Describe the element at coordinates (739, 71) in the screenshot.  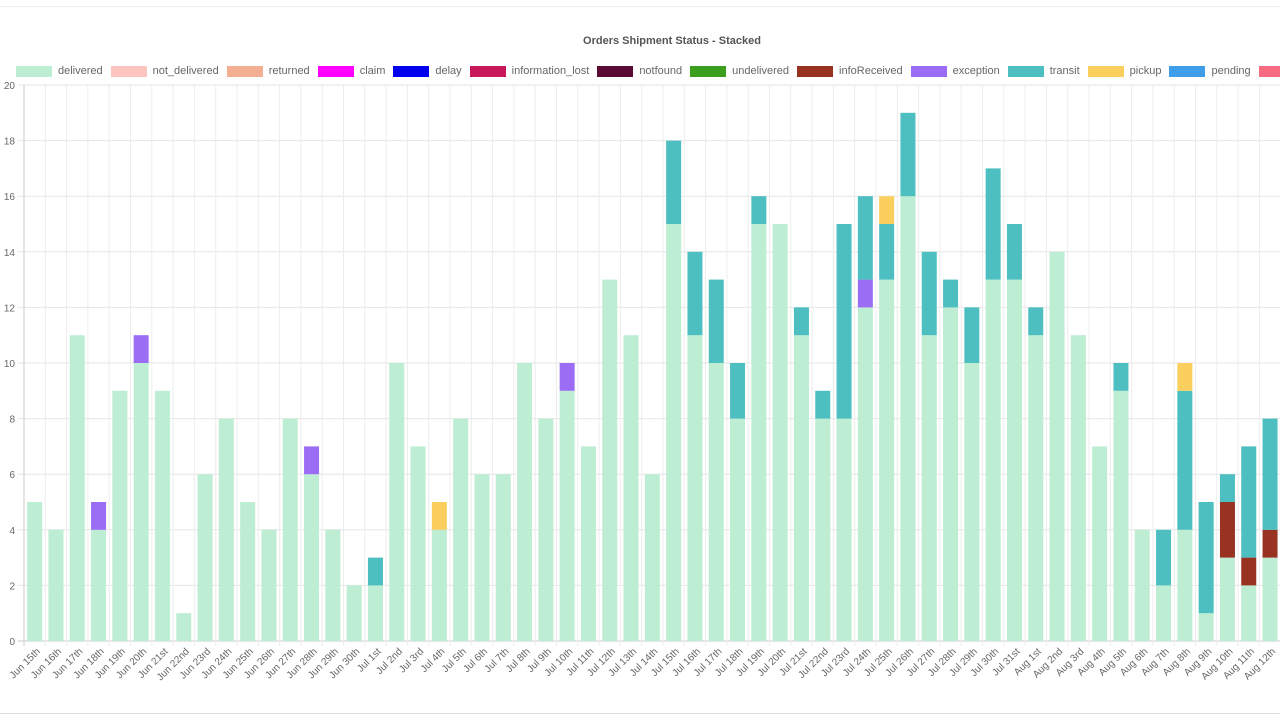
I see `legend-item-undelivered: undelivered` at that location.